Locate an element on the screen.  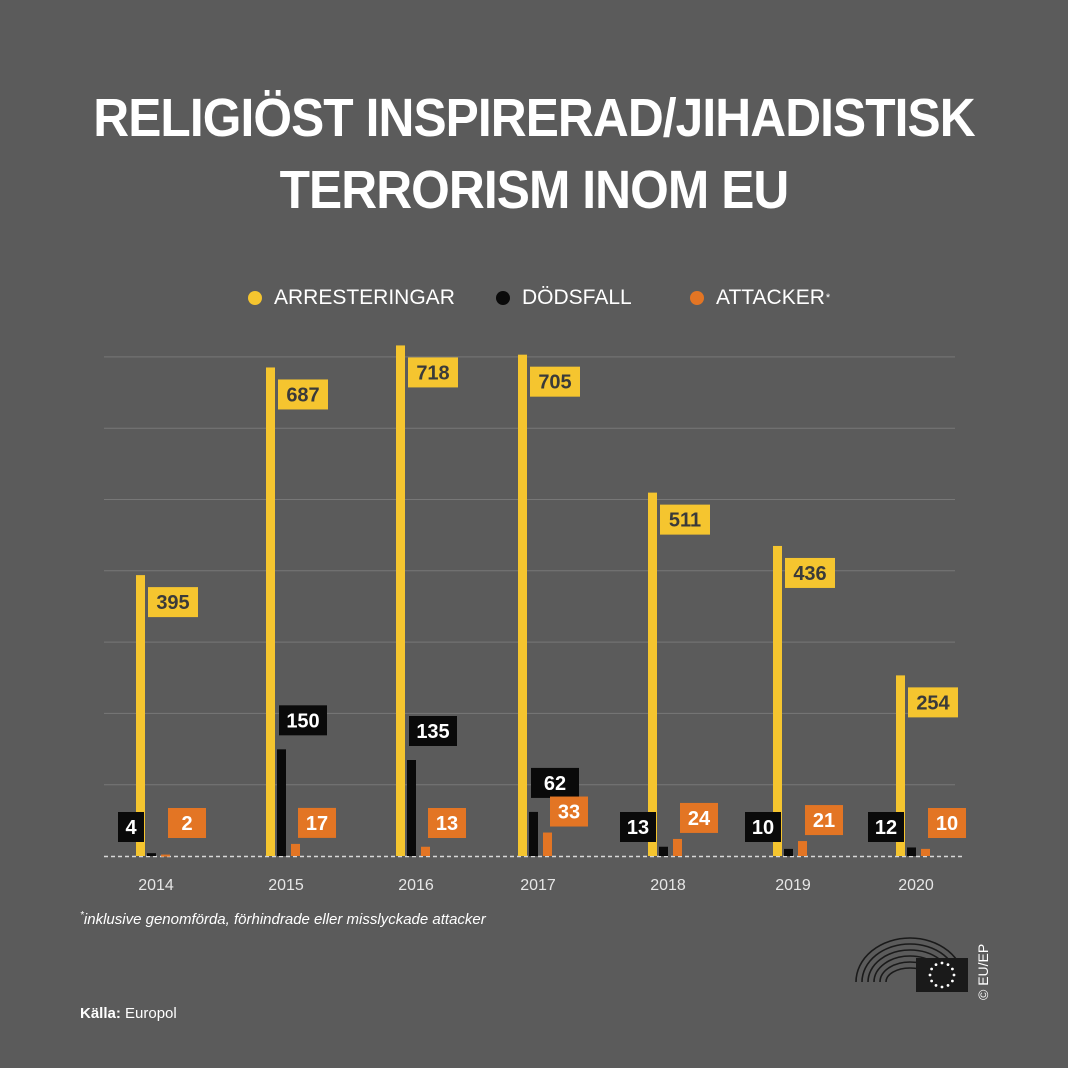
data-label-bg-attacker-2018 is located at coordinates (699, 817).